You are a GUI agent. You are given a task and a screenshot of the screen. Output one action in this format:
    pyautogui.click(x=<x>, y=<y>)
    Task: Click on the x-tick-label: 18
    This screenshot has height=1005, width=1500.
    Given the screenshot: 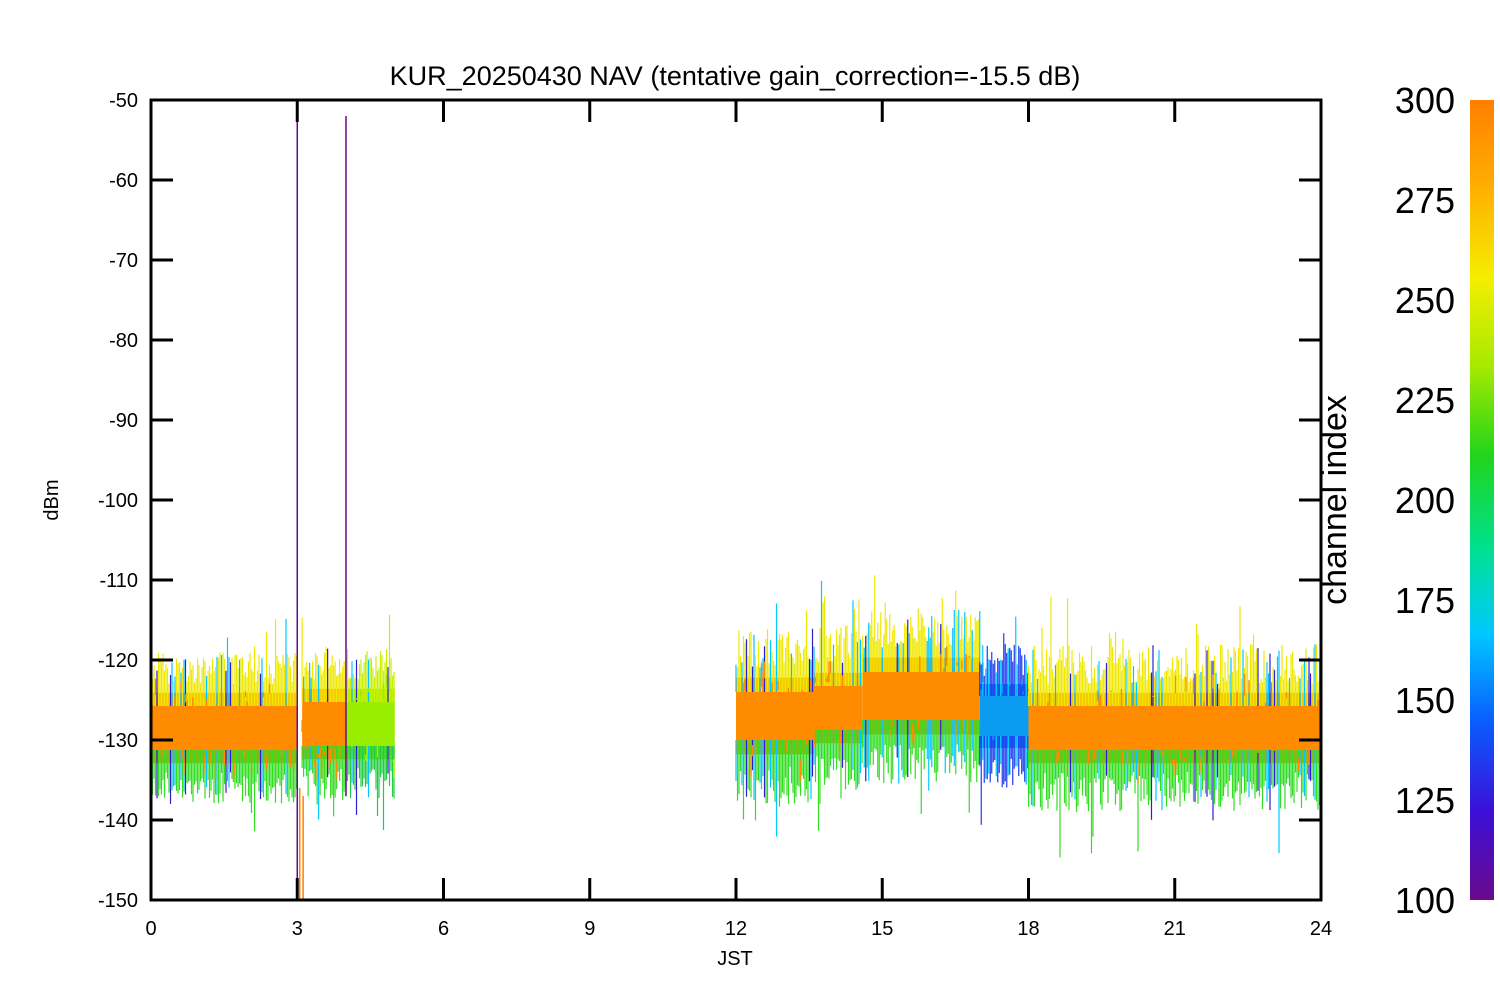 What is the action you would take?
    pyautogui.click(x=1028, y=929)
    